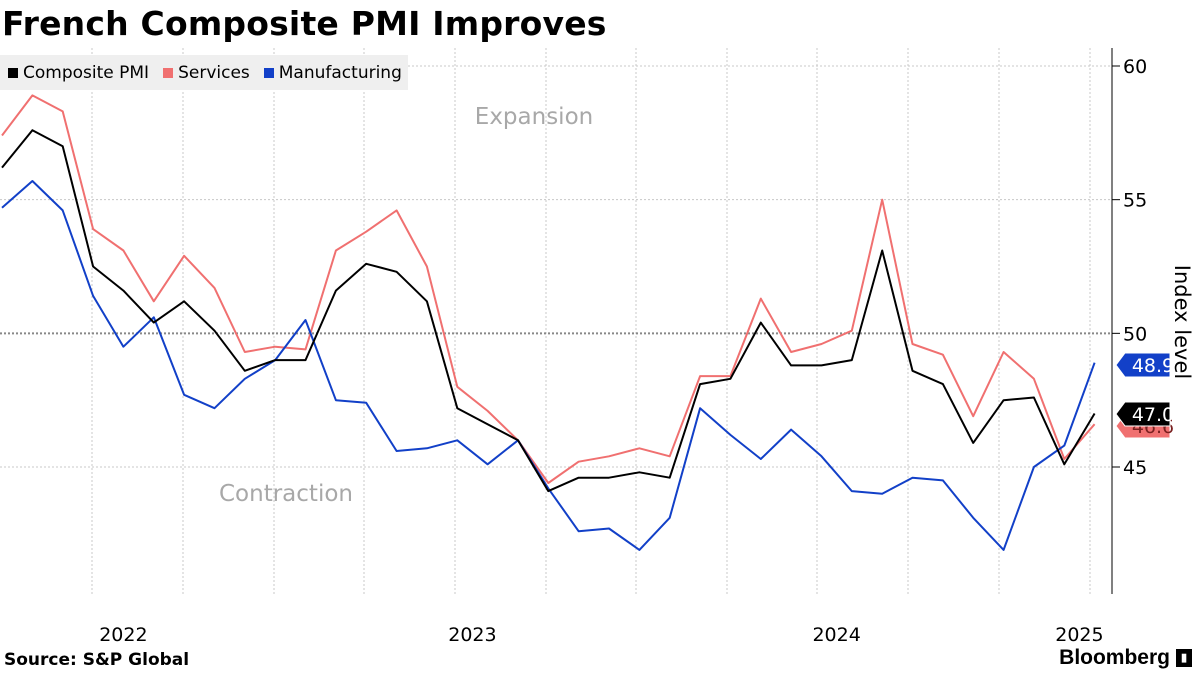  Describe the element at coordinates (86, 72) in the screenshot. I see `legend-label-composite: Composite PMI` at that location.